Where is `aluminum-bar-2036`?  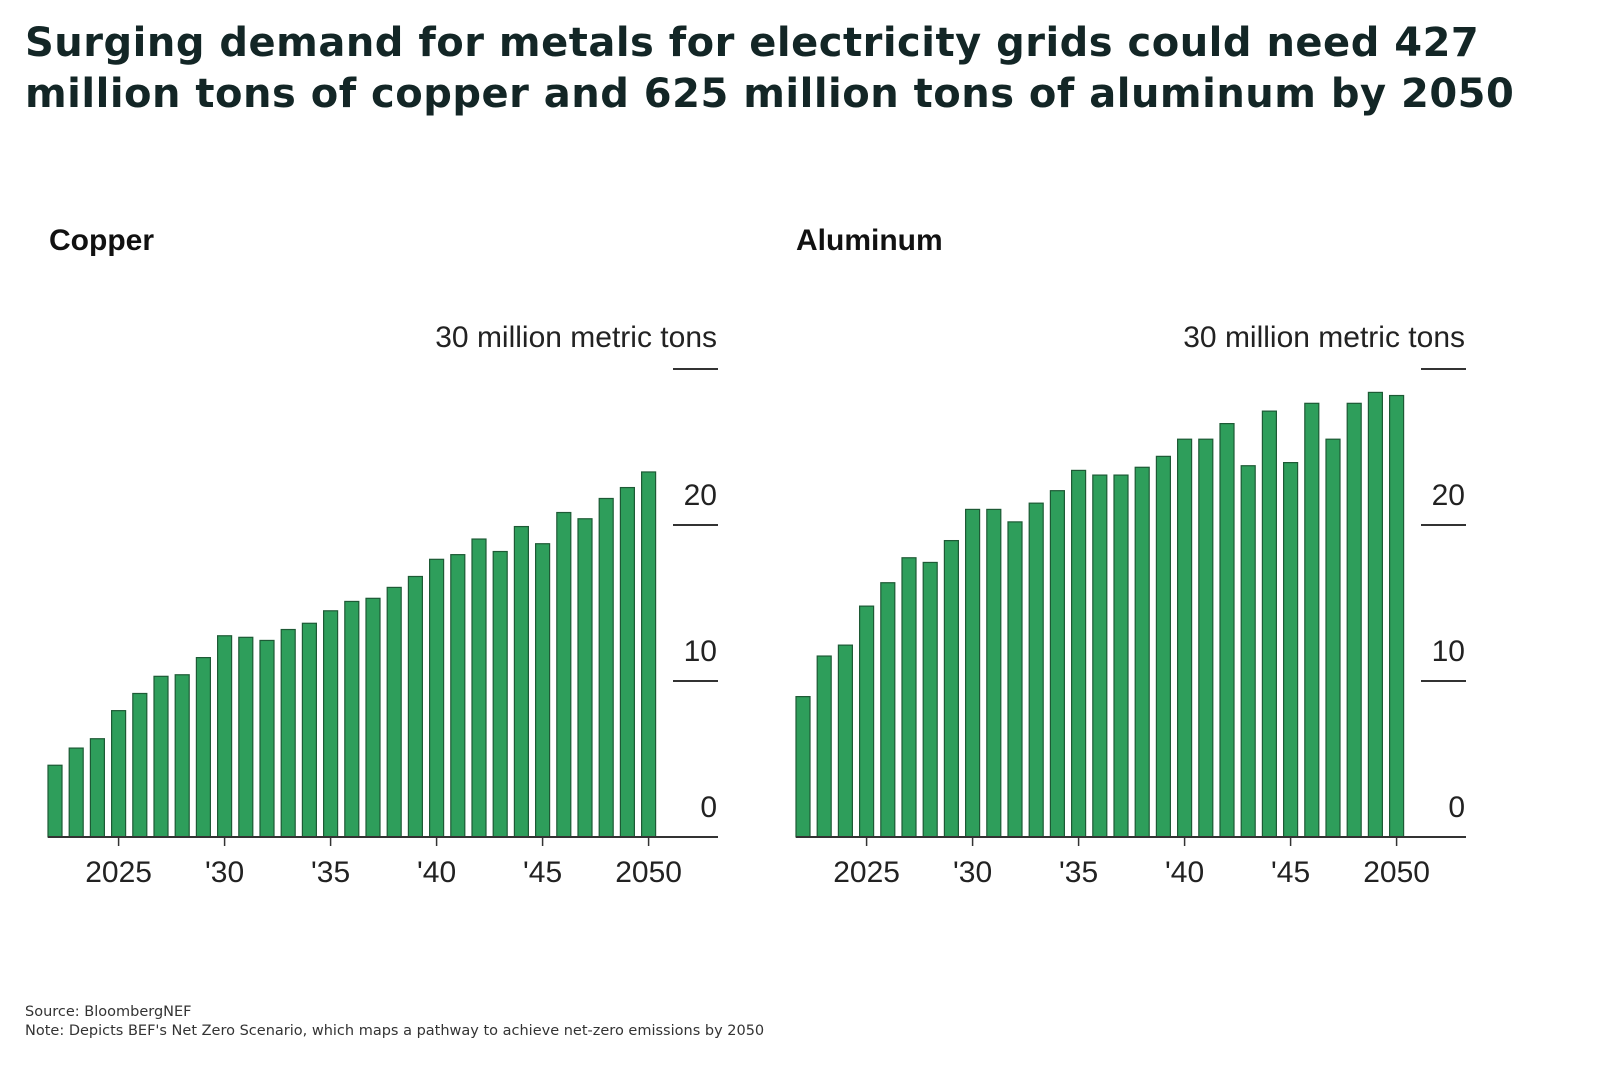 aluminum-bar-2036 is located at coordinates (1100, 656).